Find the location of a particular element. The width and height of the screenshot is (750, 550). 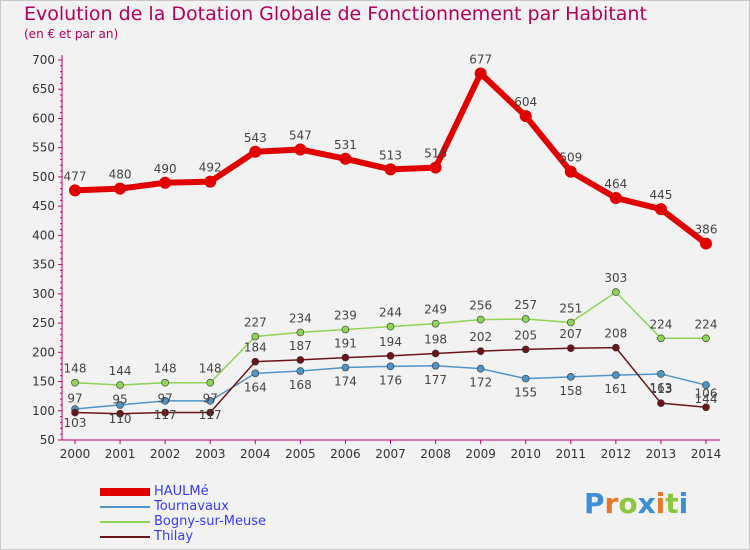

data-label-thilay: 207 is located at coordinates (570, 334).